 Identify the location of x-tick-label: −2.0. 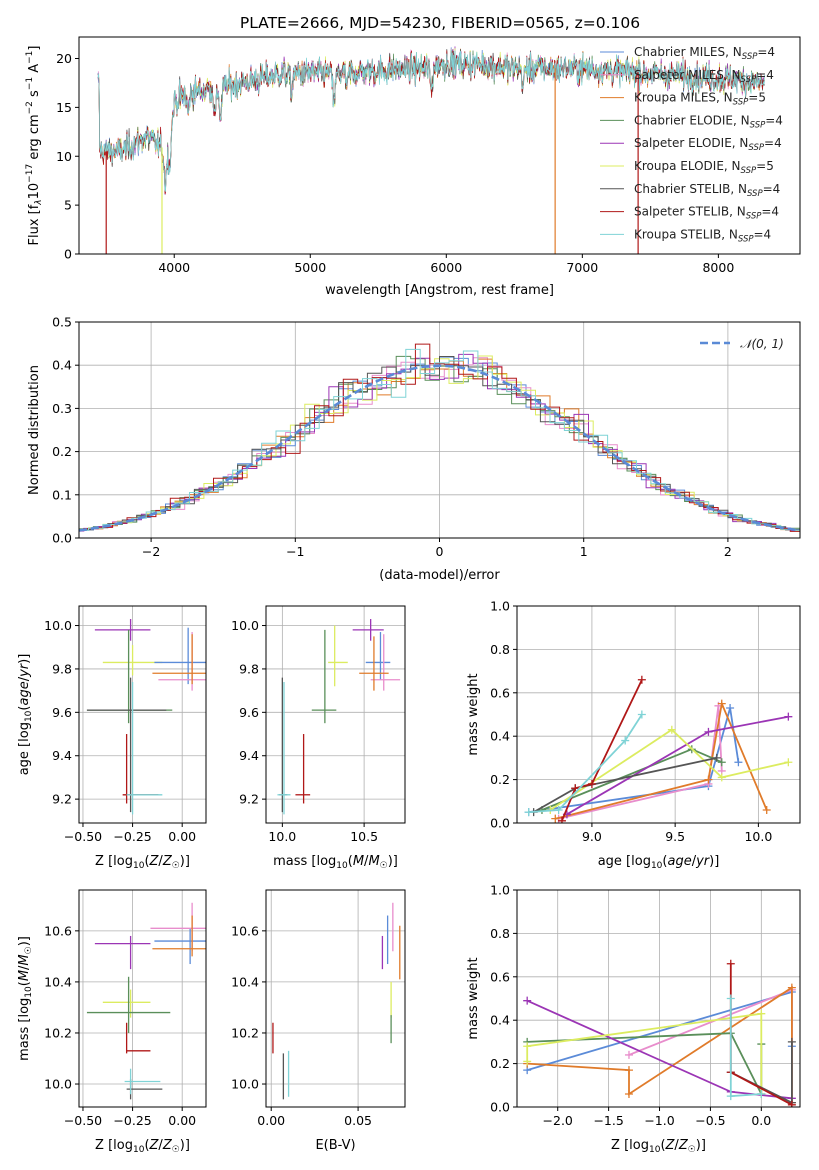
(558, 1120).